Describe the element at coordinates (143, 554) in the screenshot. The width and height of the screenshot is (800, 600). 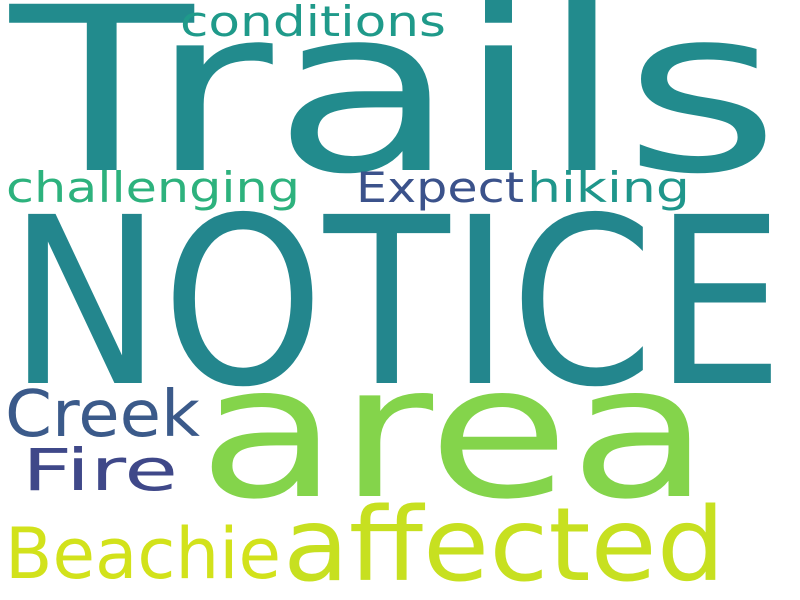
I see `word-beachie: Beachie` at that location.